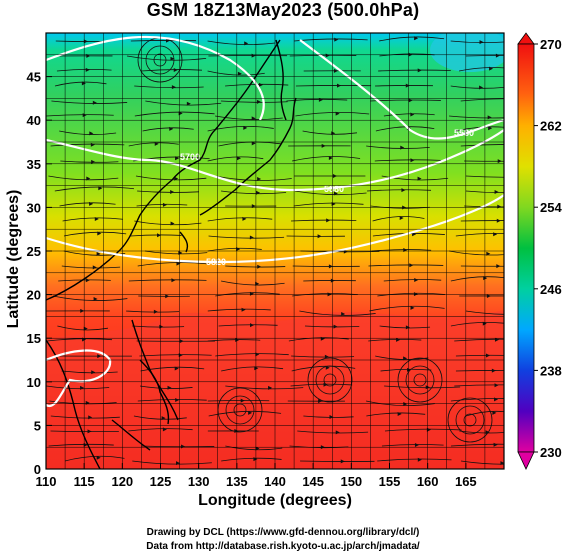 This screenshot has width=566, height=554. Describe the element at coordinates (216, 262) in the screenshot. I see `contour-label: 5820` at that location.